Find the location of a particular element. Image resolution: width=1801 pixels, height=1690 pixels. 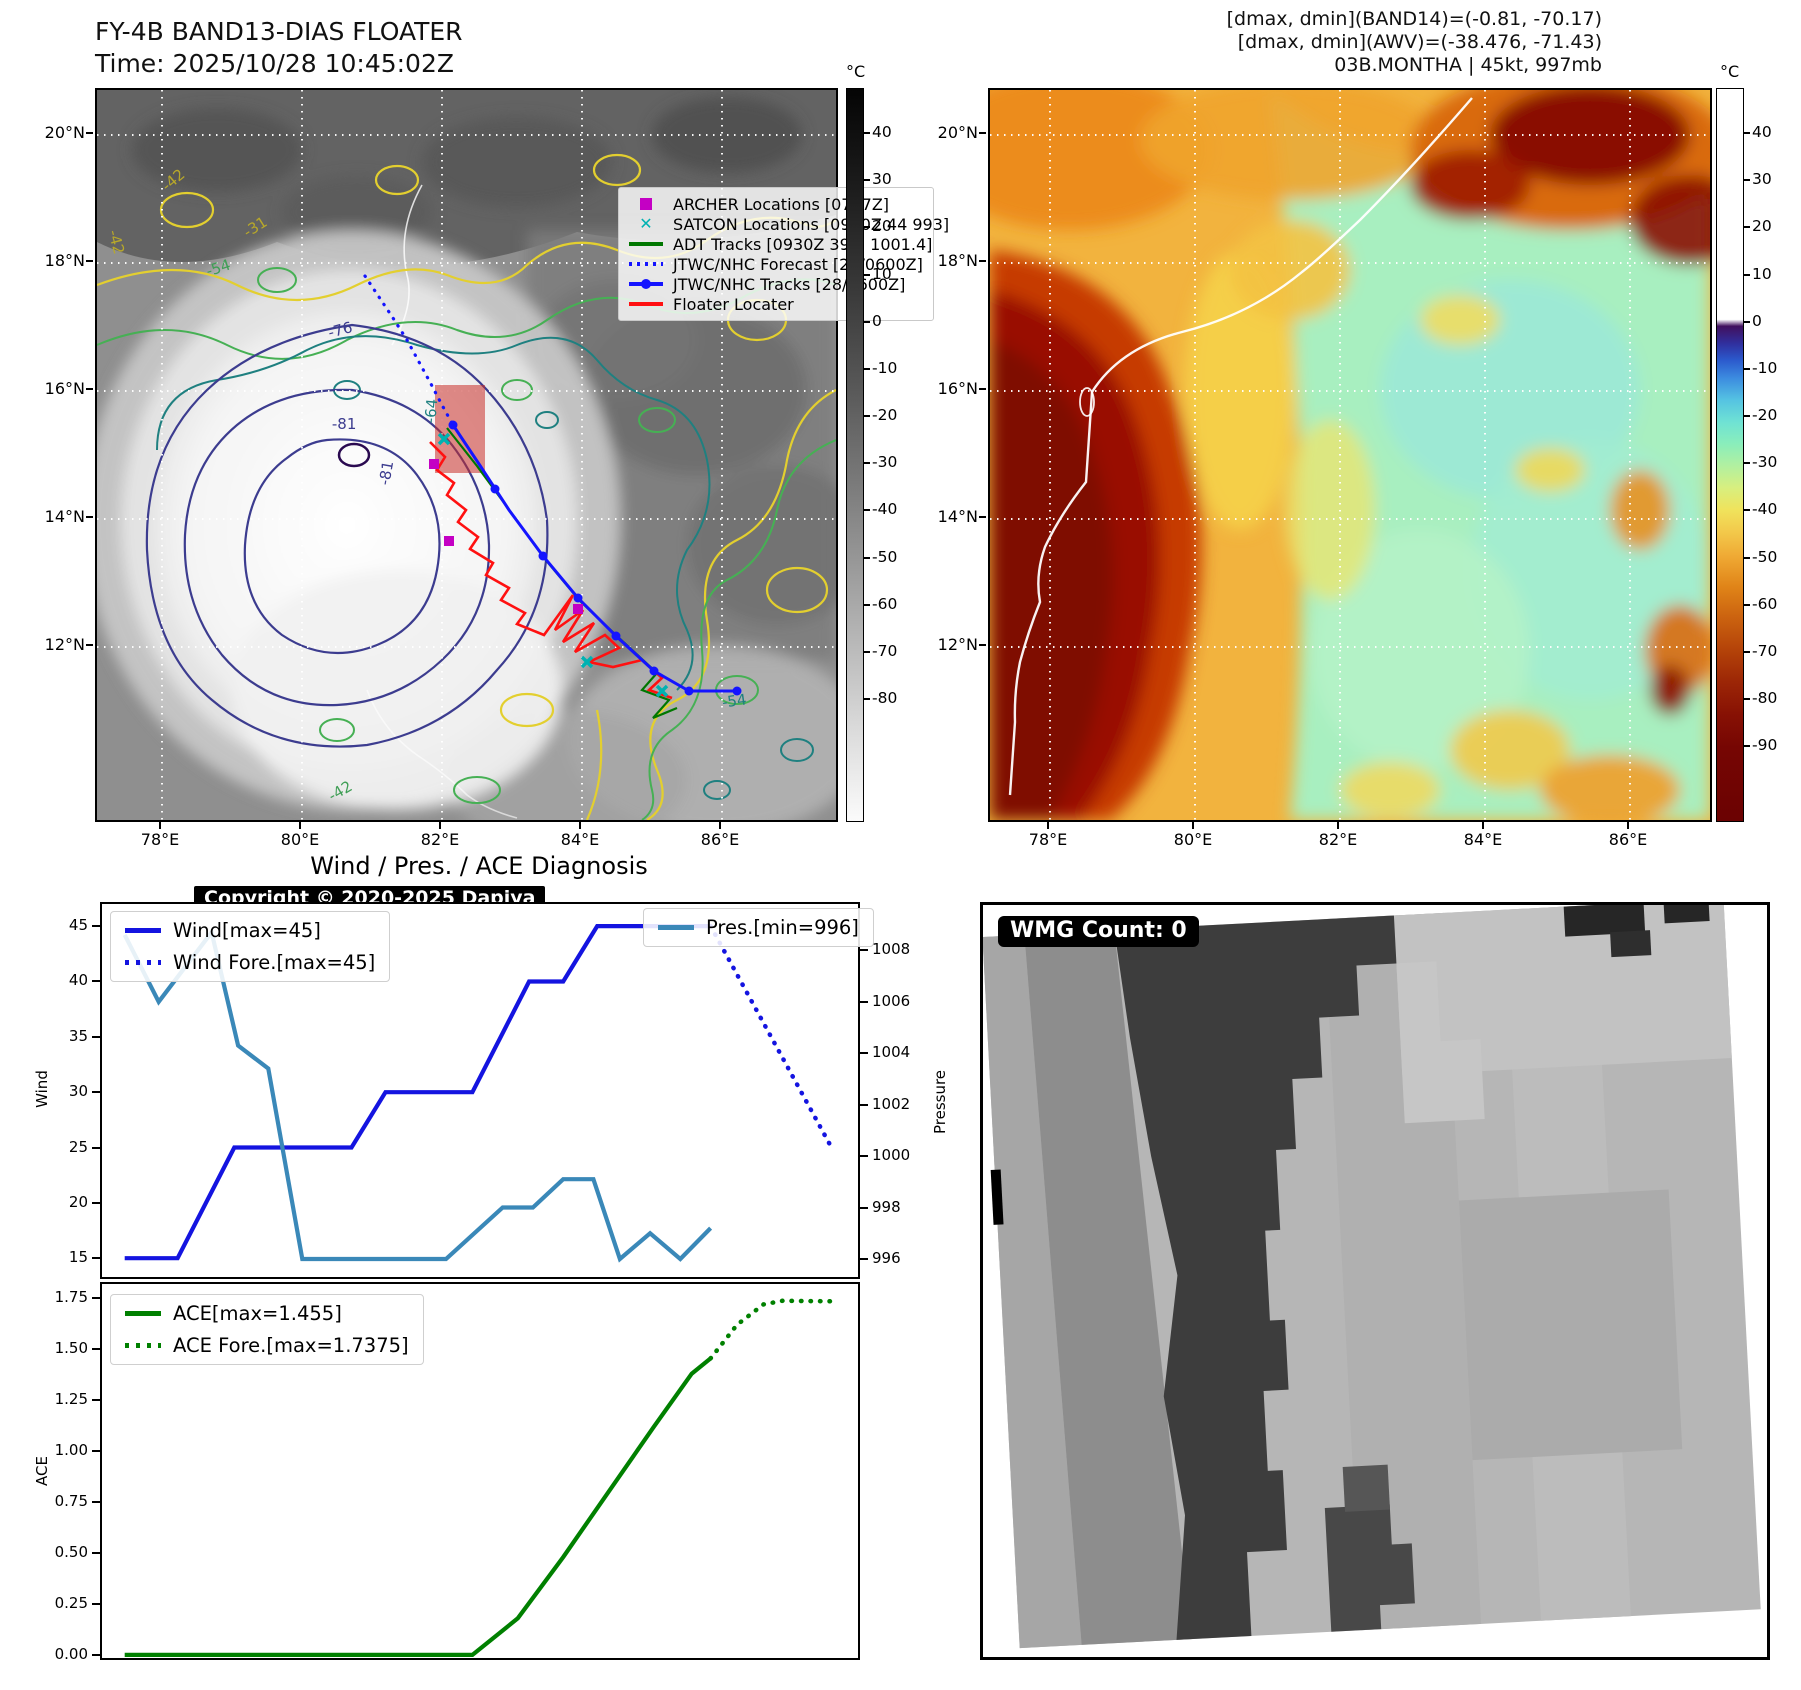

pressure-legend: Pres.[min=996] is located at coordinates (758, 927).